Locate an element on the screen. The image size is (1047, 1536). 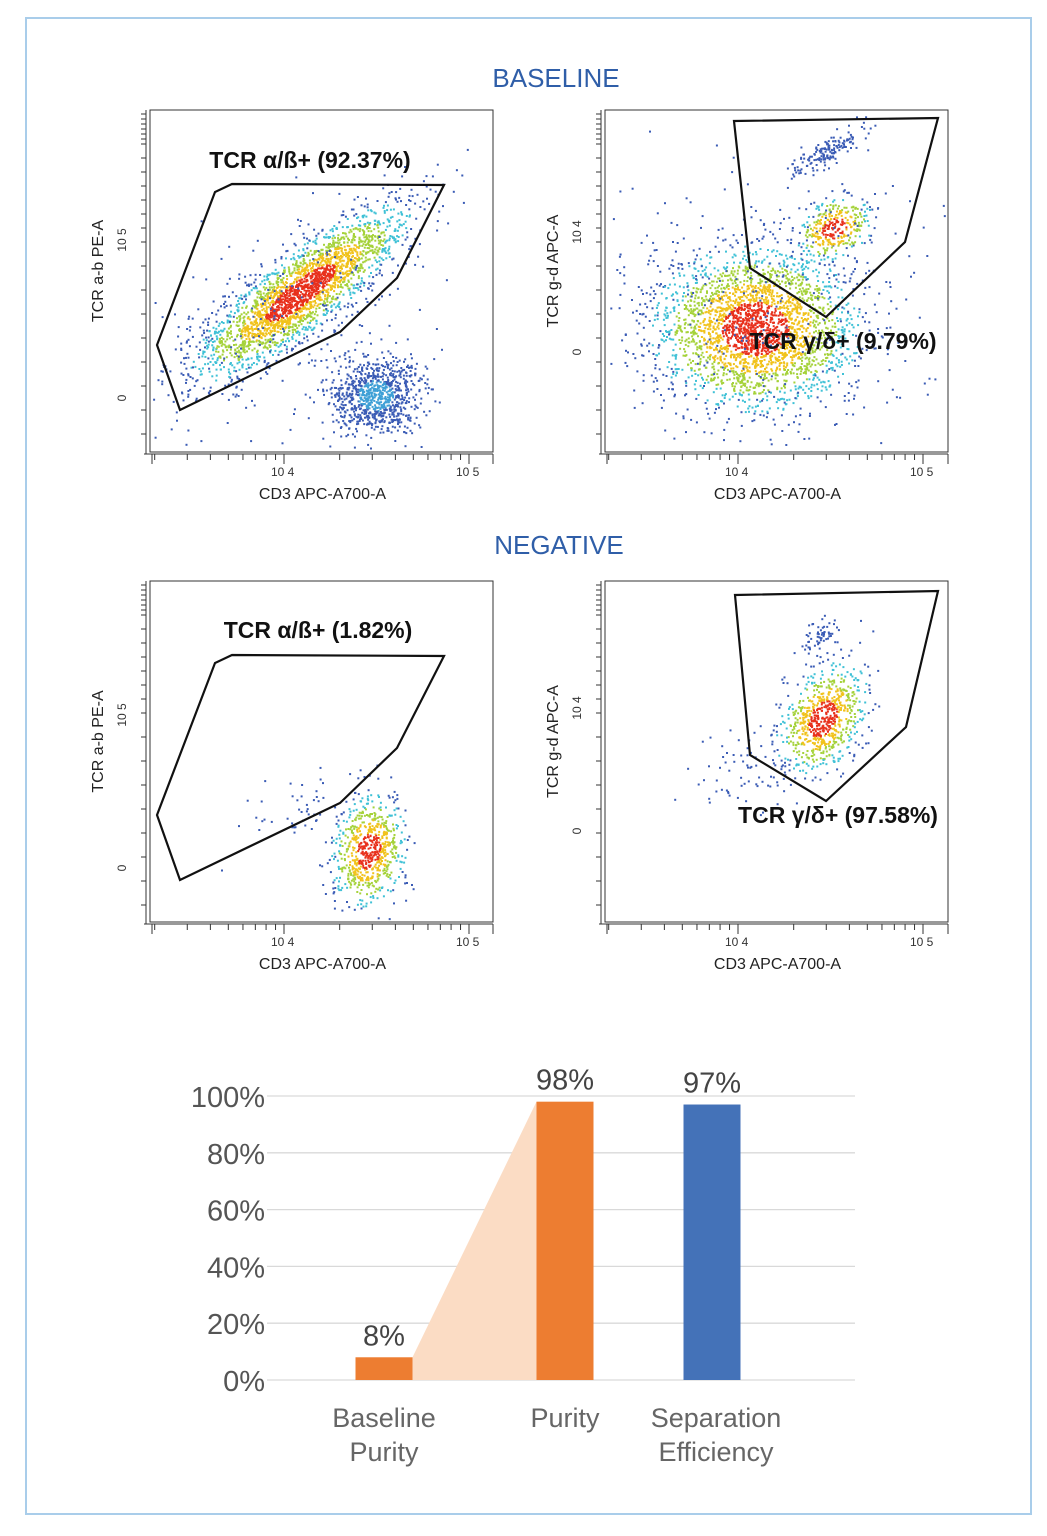
gate-polygon is located at coordinates (300, 297).